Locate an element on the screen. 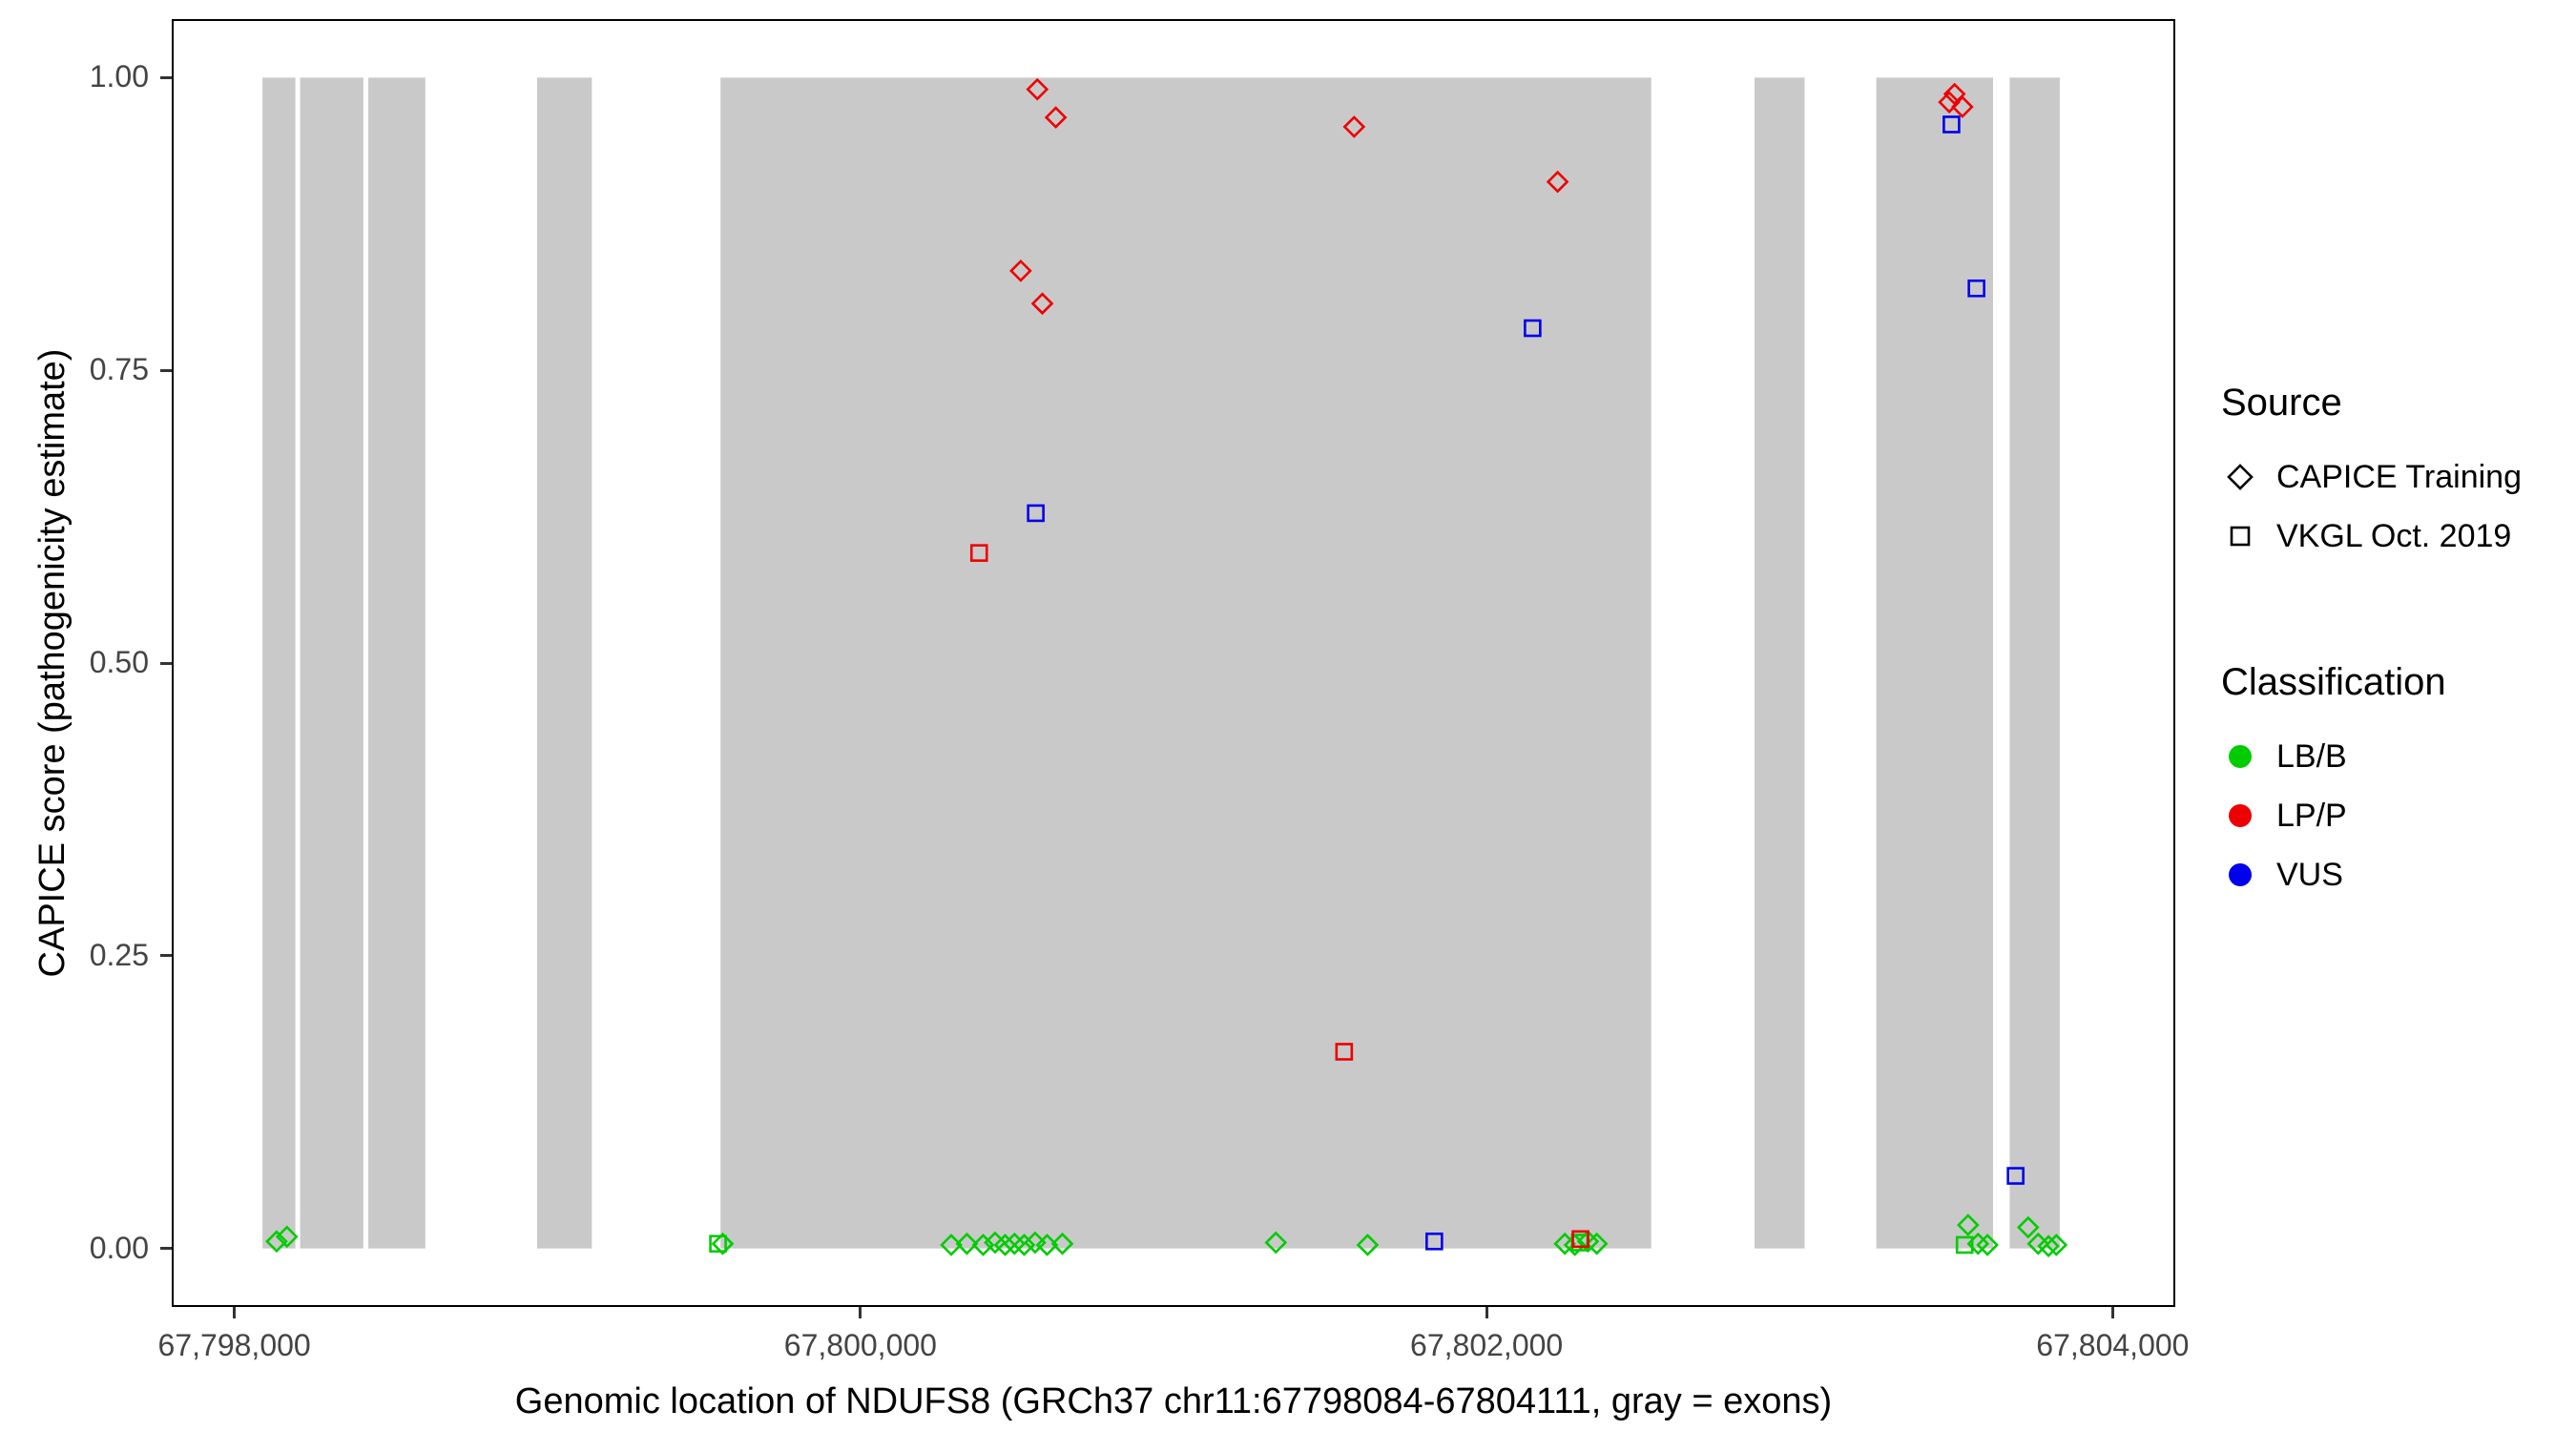 This screenshot has width=2576, height=1431. legend-item-lbb: LB/B is located at coordinates (2371, 756).